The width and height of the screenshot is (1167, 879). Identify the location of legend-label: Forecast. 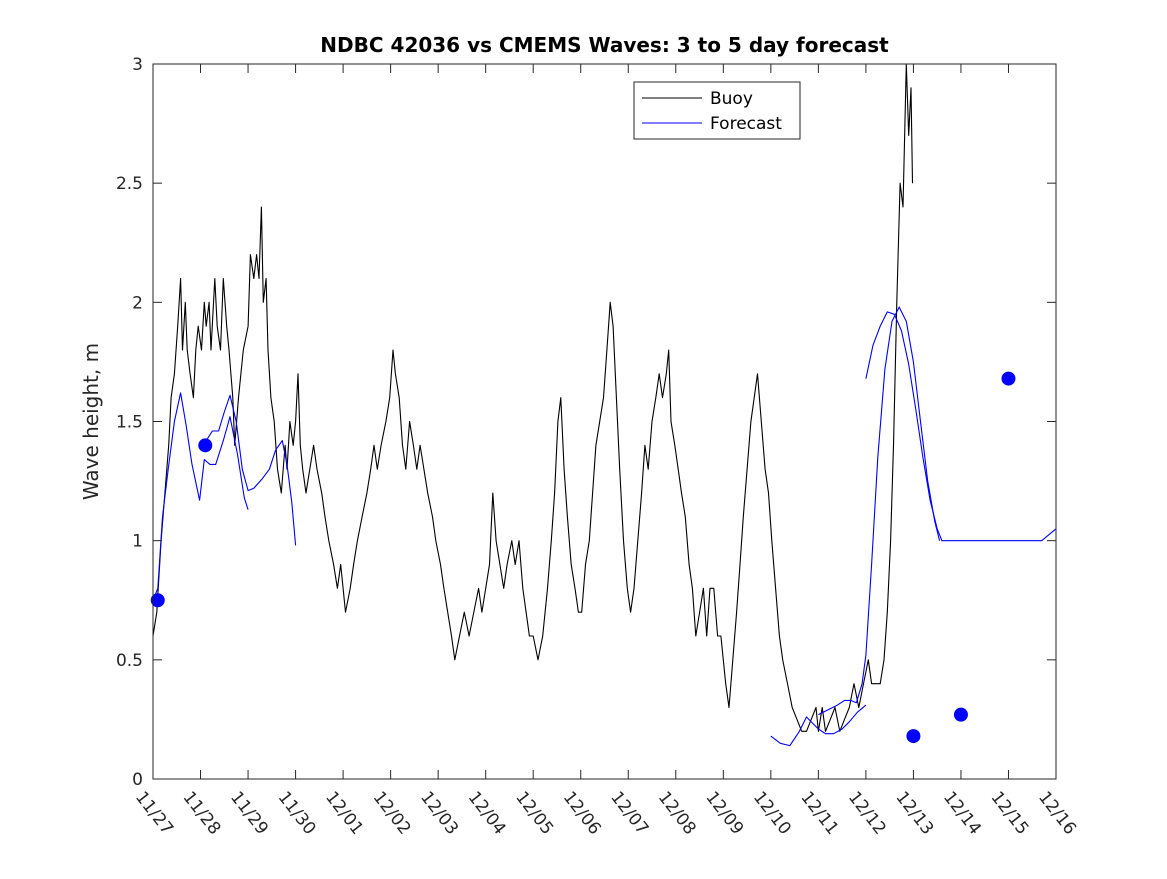
(746, 124).